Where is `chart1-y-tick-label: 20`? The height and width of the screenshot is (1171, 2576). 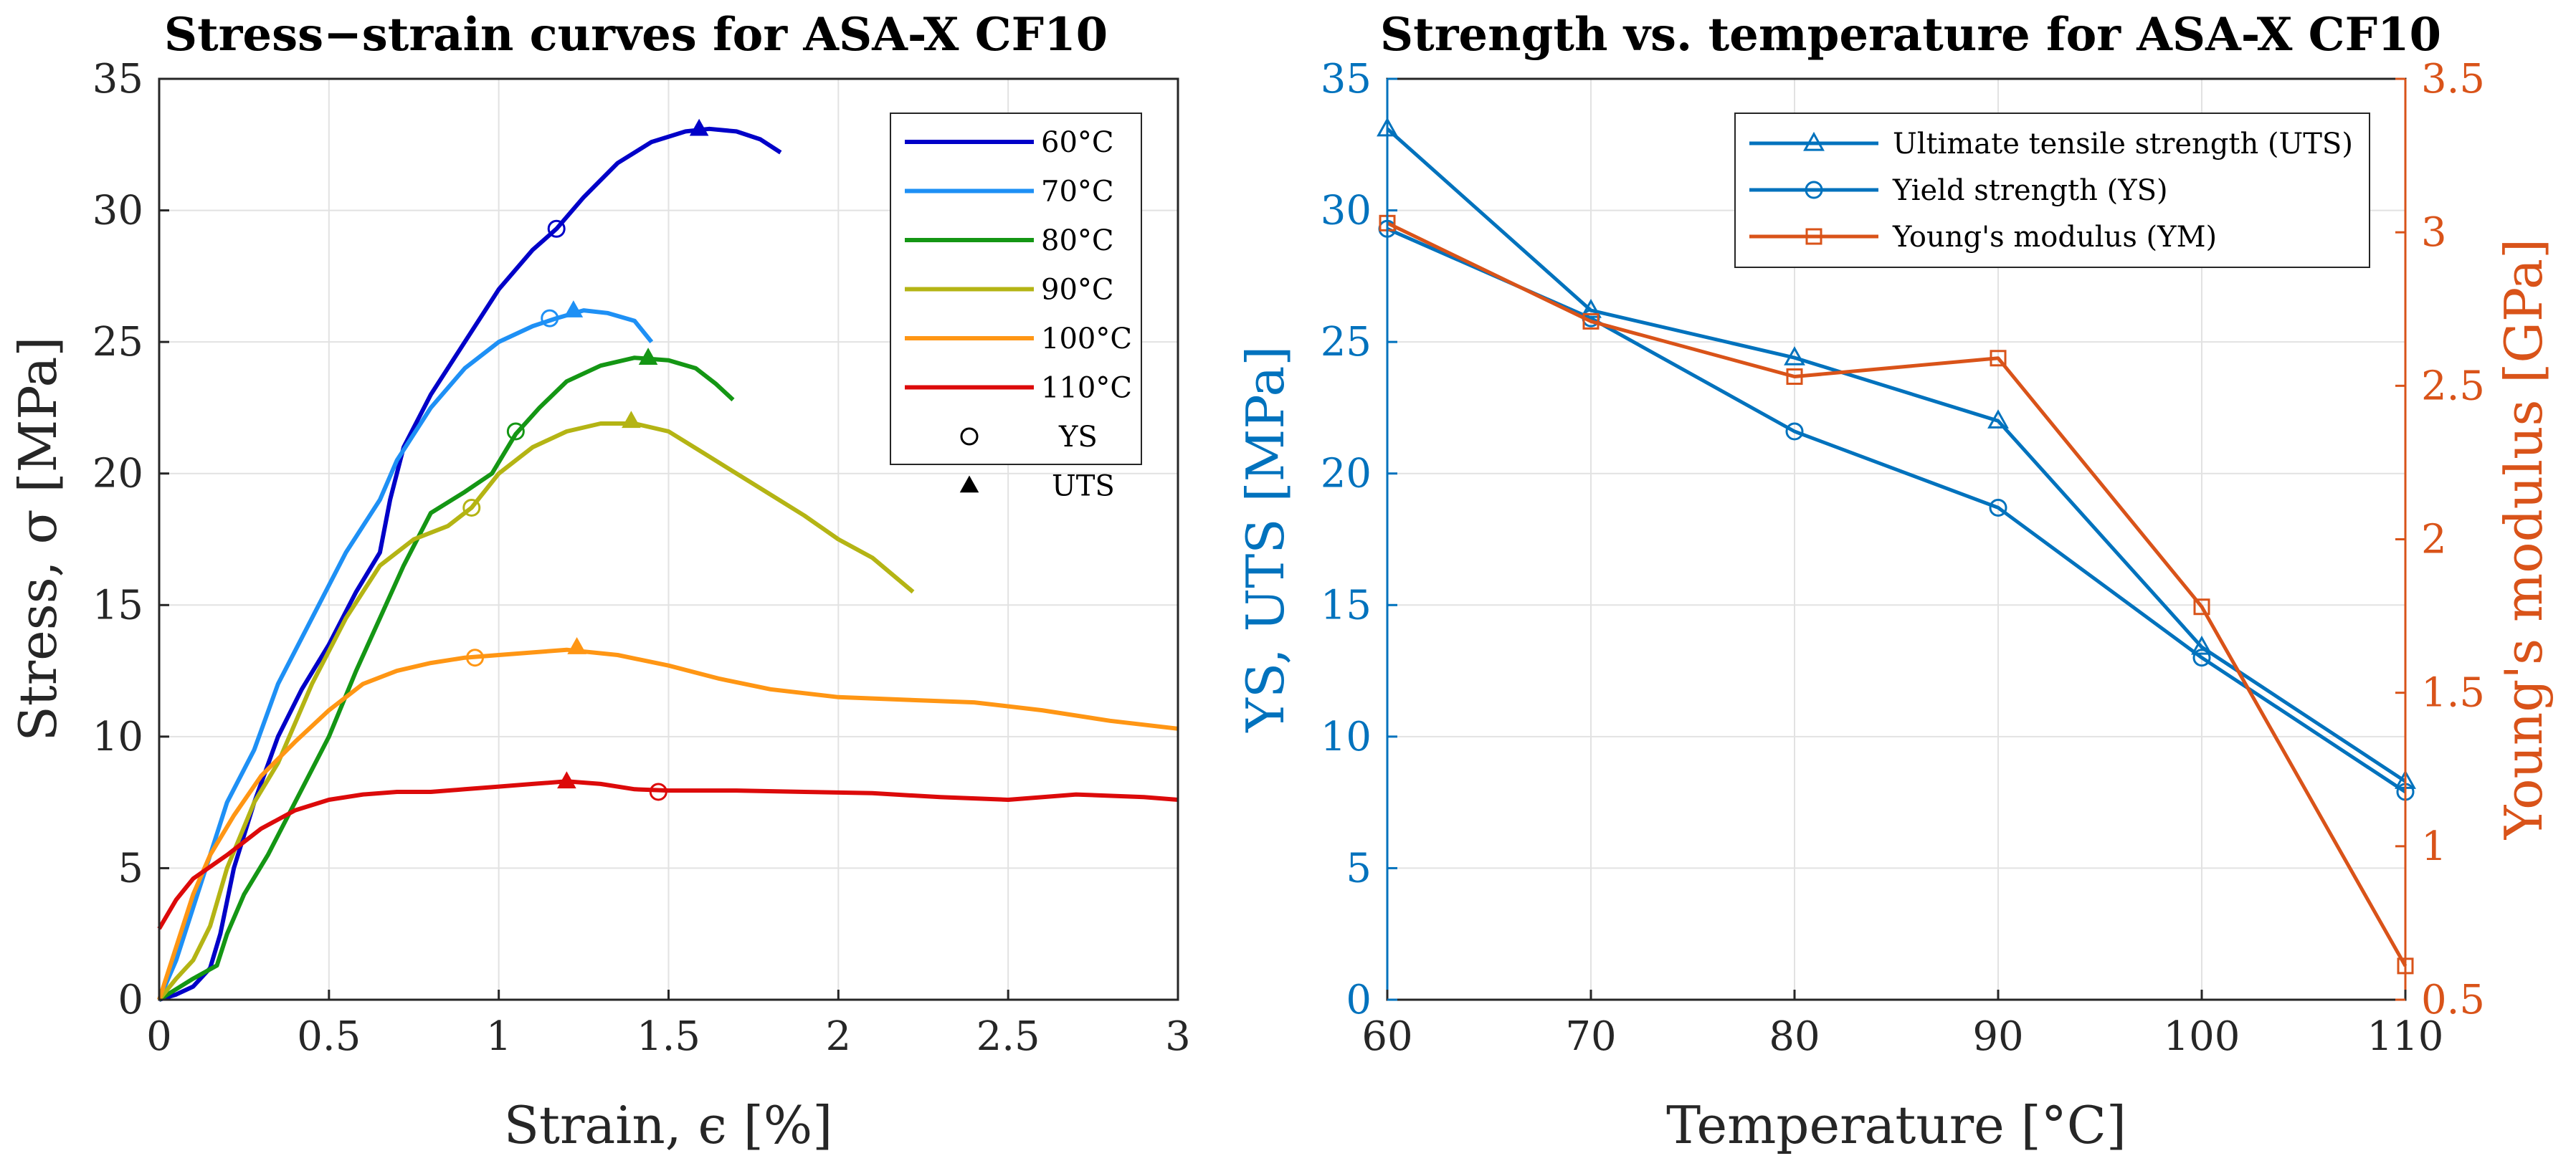 chart1-y-tick-label: 20 is located at coordinates (118, 474).